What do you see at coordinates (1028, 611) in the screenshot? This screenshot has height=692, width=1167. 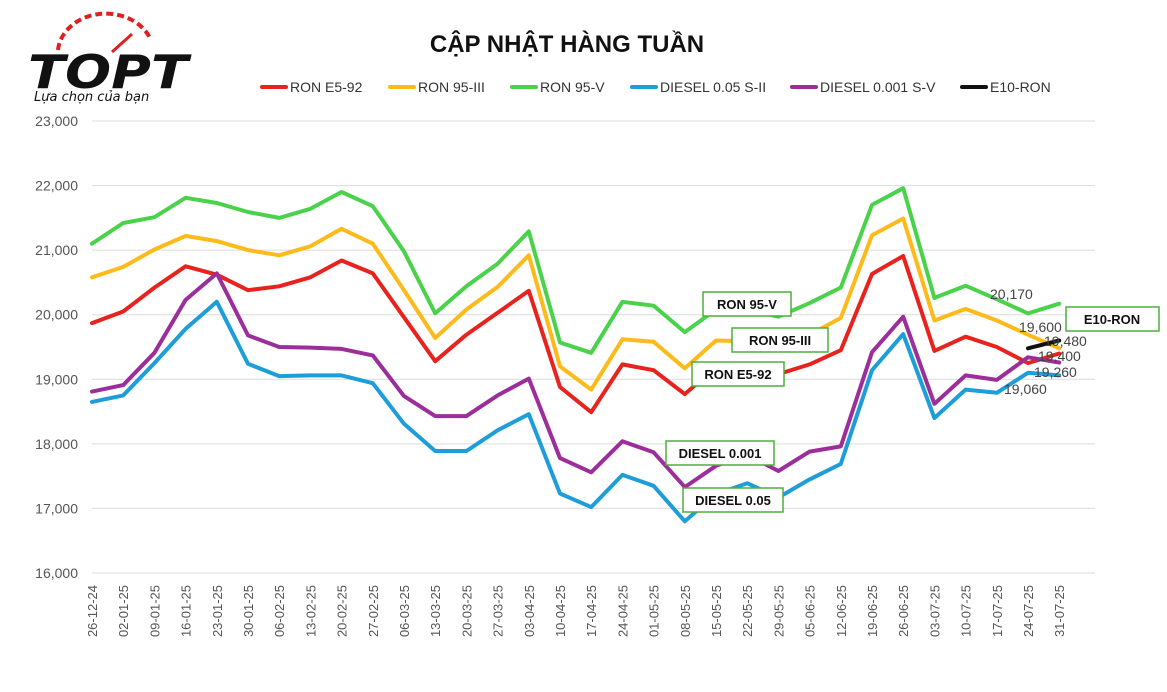 I see `x-tick-label: 24-07-25` at bounding box center [1028, 611].